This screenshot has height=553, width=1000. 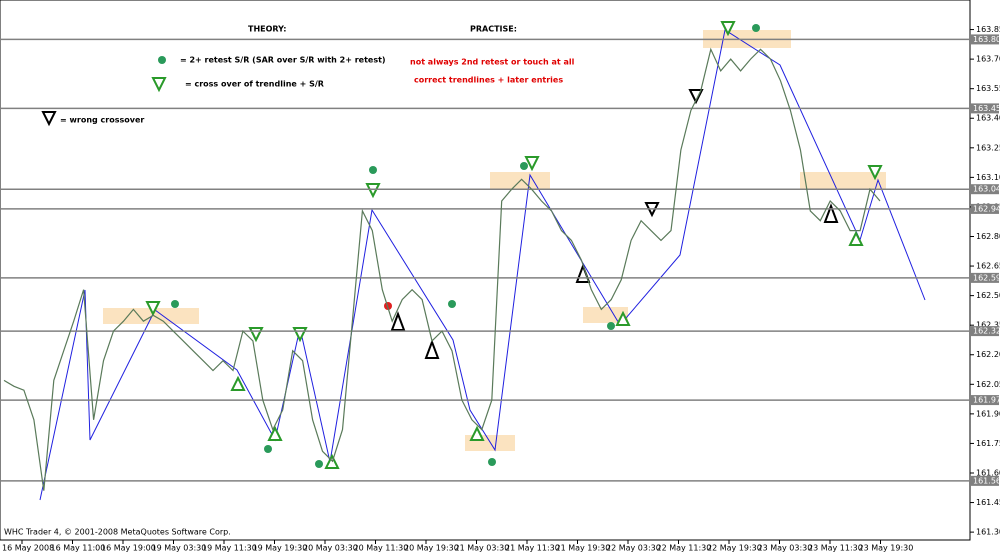 I want to click on x-tick-label: 21 May 19:30, so click(x=583, y=548).